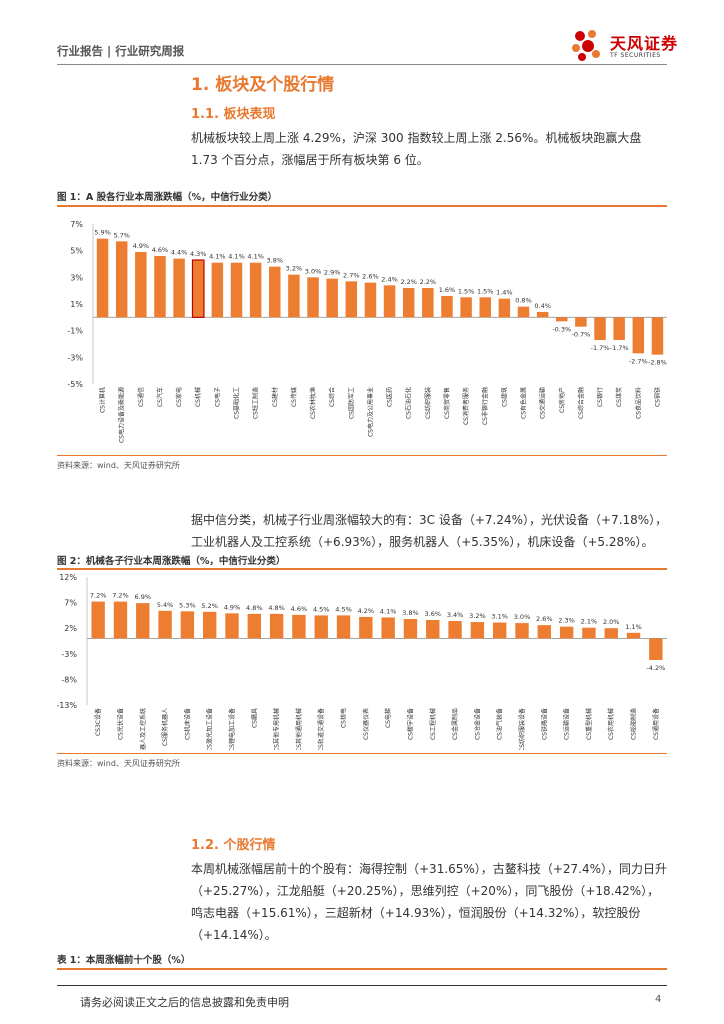 The height and width of the screenshot is (1024, 724). Describe the element at coordinates (433, 614) in the screenshot. I see `data-label: 3.6%` at that location.